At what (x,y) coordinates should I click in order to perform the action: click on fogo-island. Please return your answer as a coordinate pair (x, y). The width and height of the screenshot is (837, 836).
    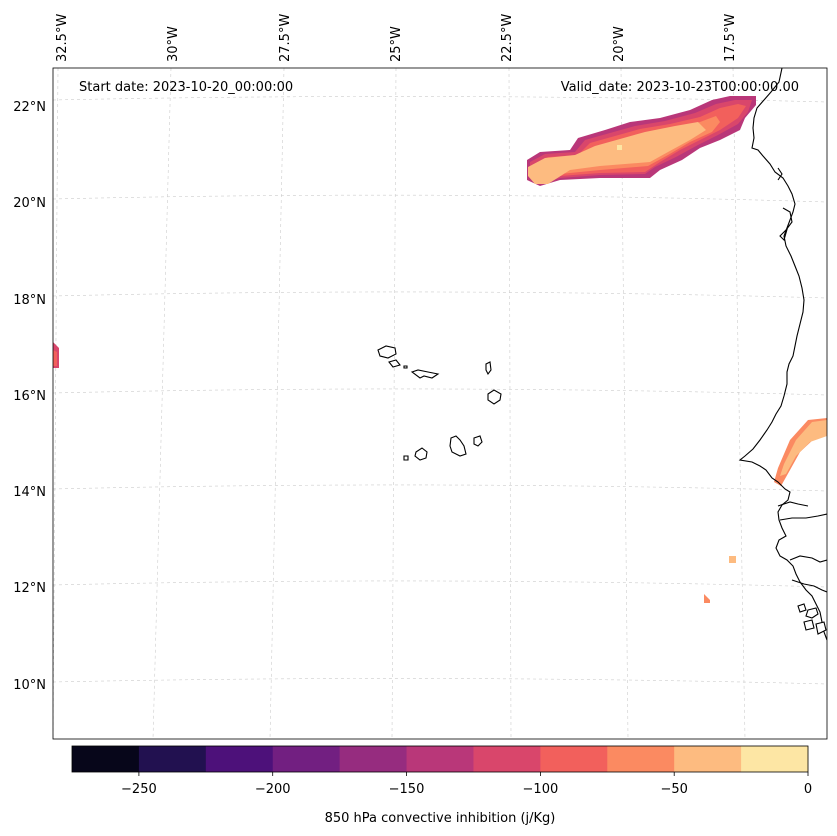
    Looking at the image, I should click on (421, 454).